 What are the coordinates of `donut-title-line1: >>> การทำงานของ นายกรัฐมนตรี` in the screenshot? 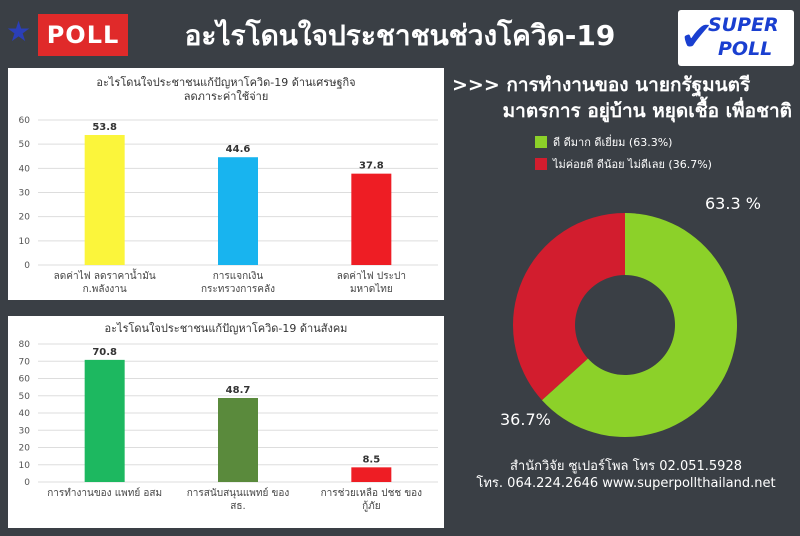 It's located at (601, 85).